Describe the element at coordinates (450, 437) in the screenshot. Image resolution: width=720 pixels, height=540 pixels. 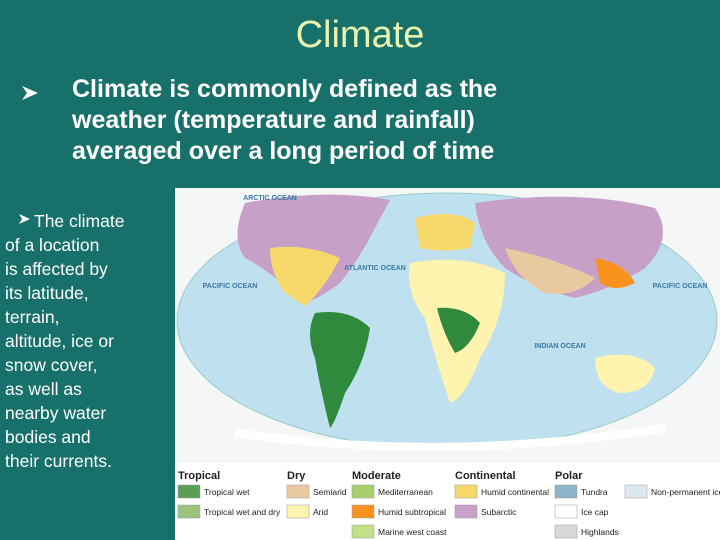
I see `antarctica` at that location.